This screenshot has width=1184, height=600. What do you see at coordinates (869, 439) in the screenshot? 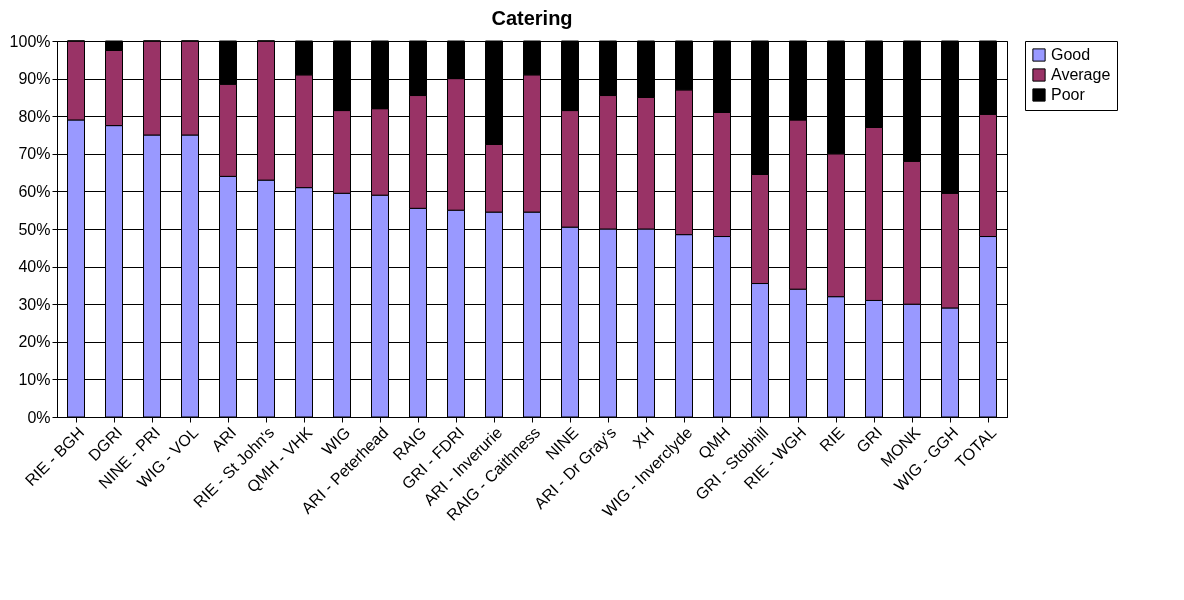
I see `x-tick-label: GRI` at bounding box center [869, 439].